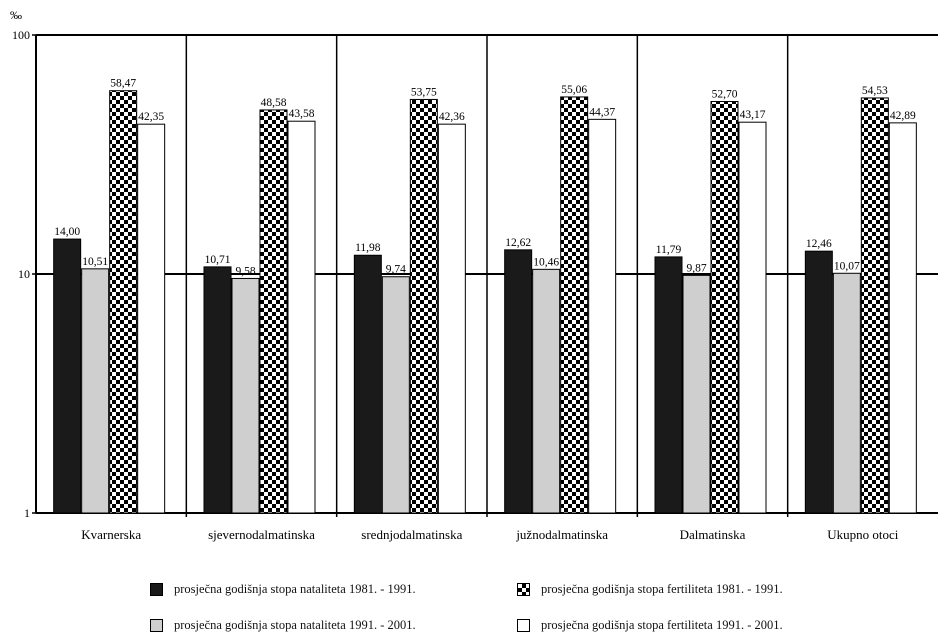  I want to click on y-unit-label: ‰, so click(16, 15).